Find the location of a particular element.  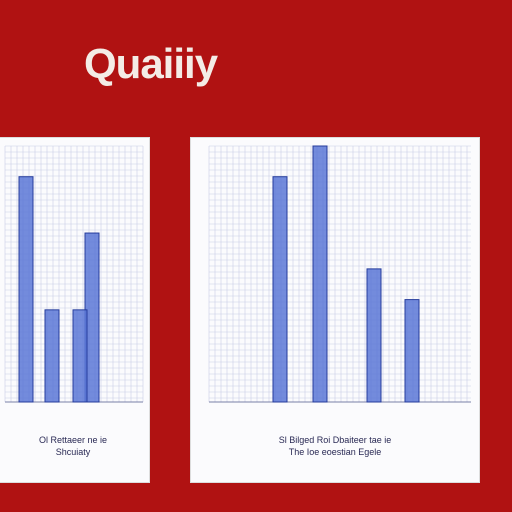

caption-line: Sl Bilged Roi Dbaiteer tae ie is located at coordinates (335, 440).